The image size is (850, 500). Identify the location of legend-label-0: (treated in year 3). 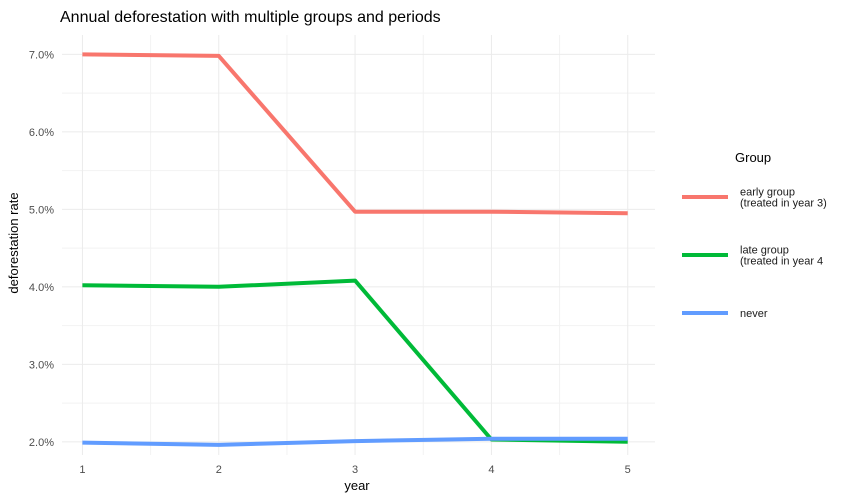
(783, 204).